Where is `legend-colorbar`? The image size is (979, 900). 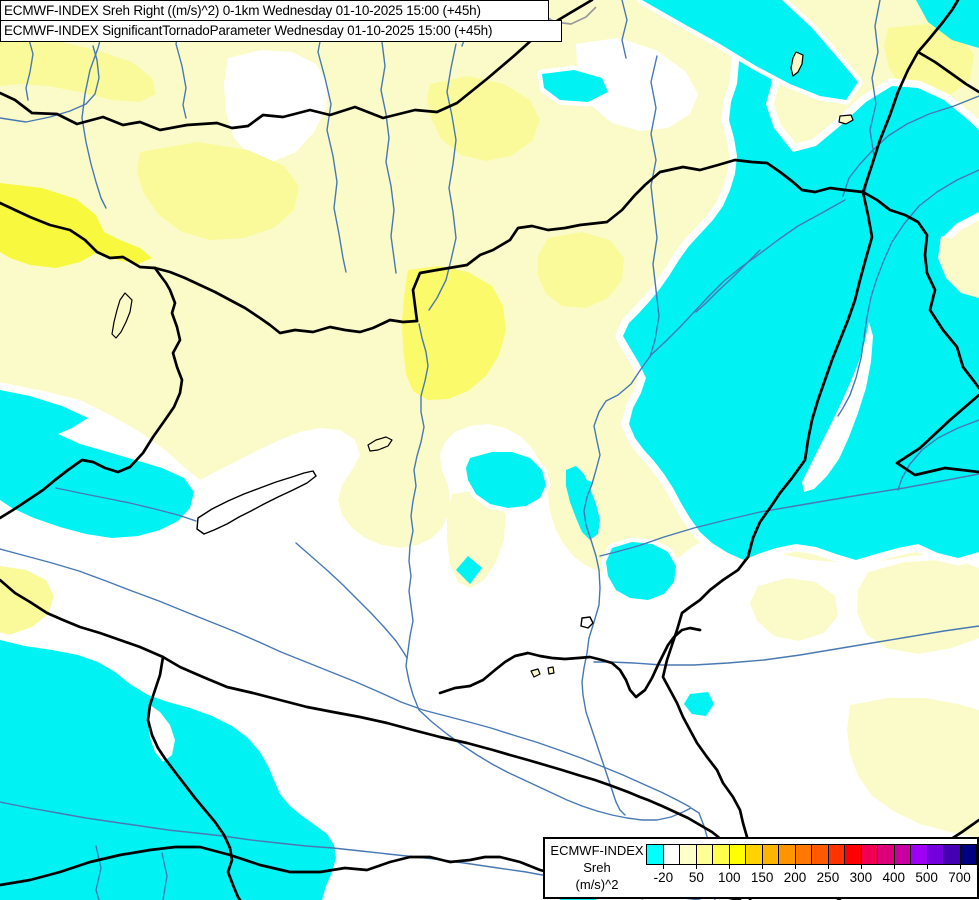 legend-colorbar is located at coordinates (811, 854).